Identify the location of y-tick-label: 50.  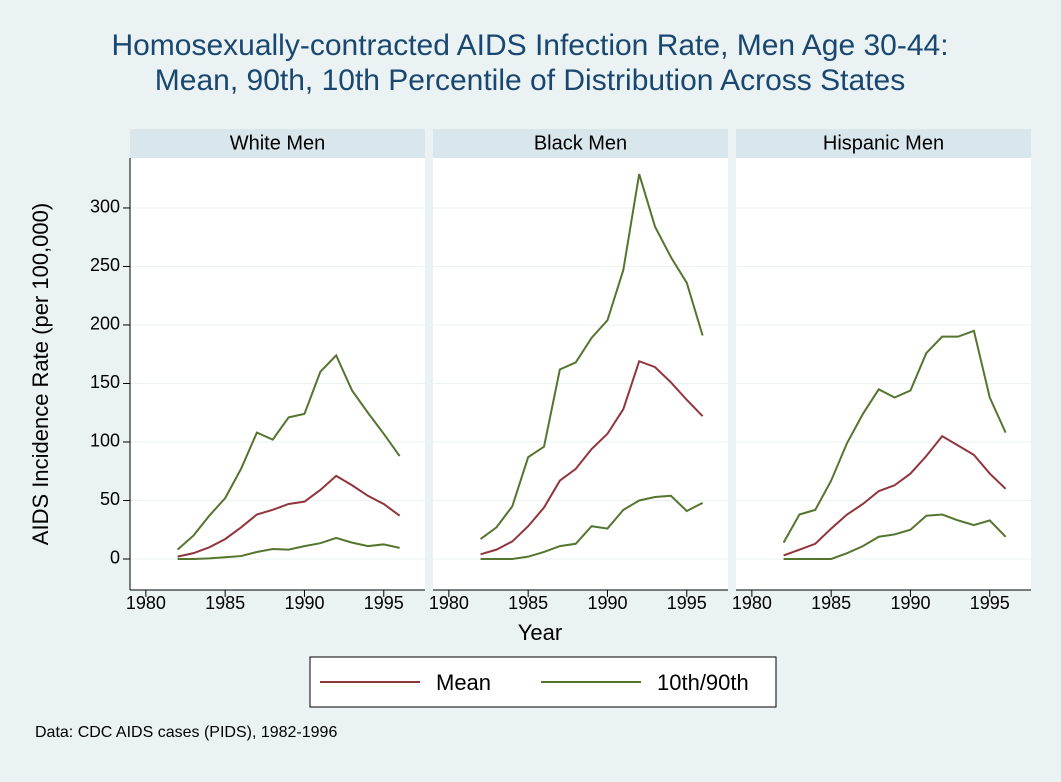
(110, 499).